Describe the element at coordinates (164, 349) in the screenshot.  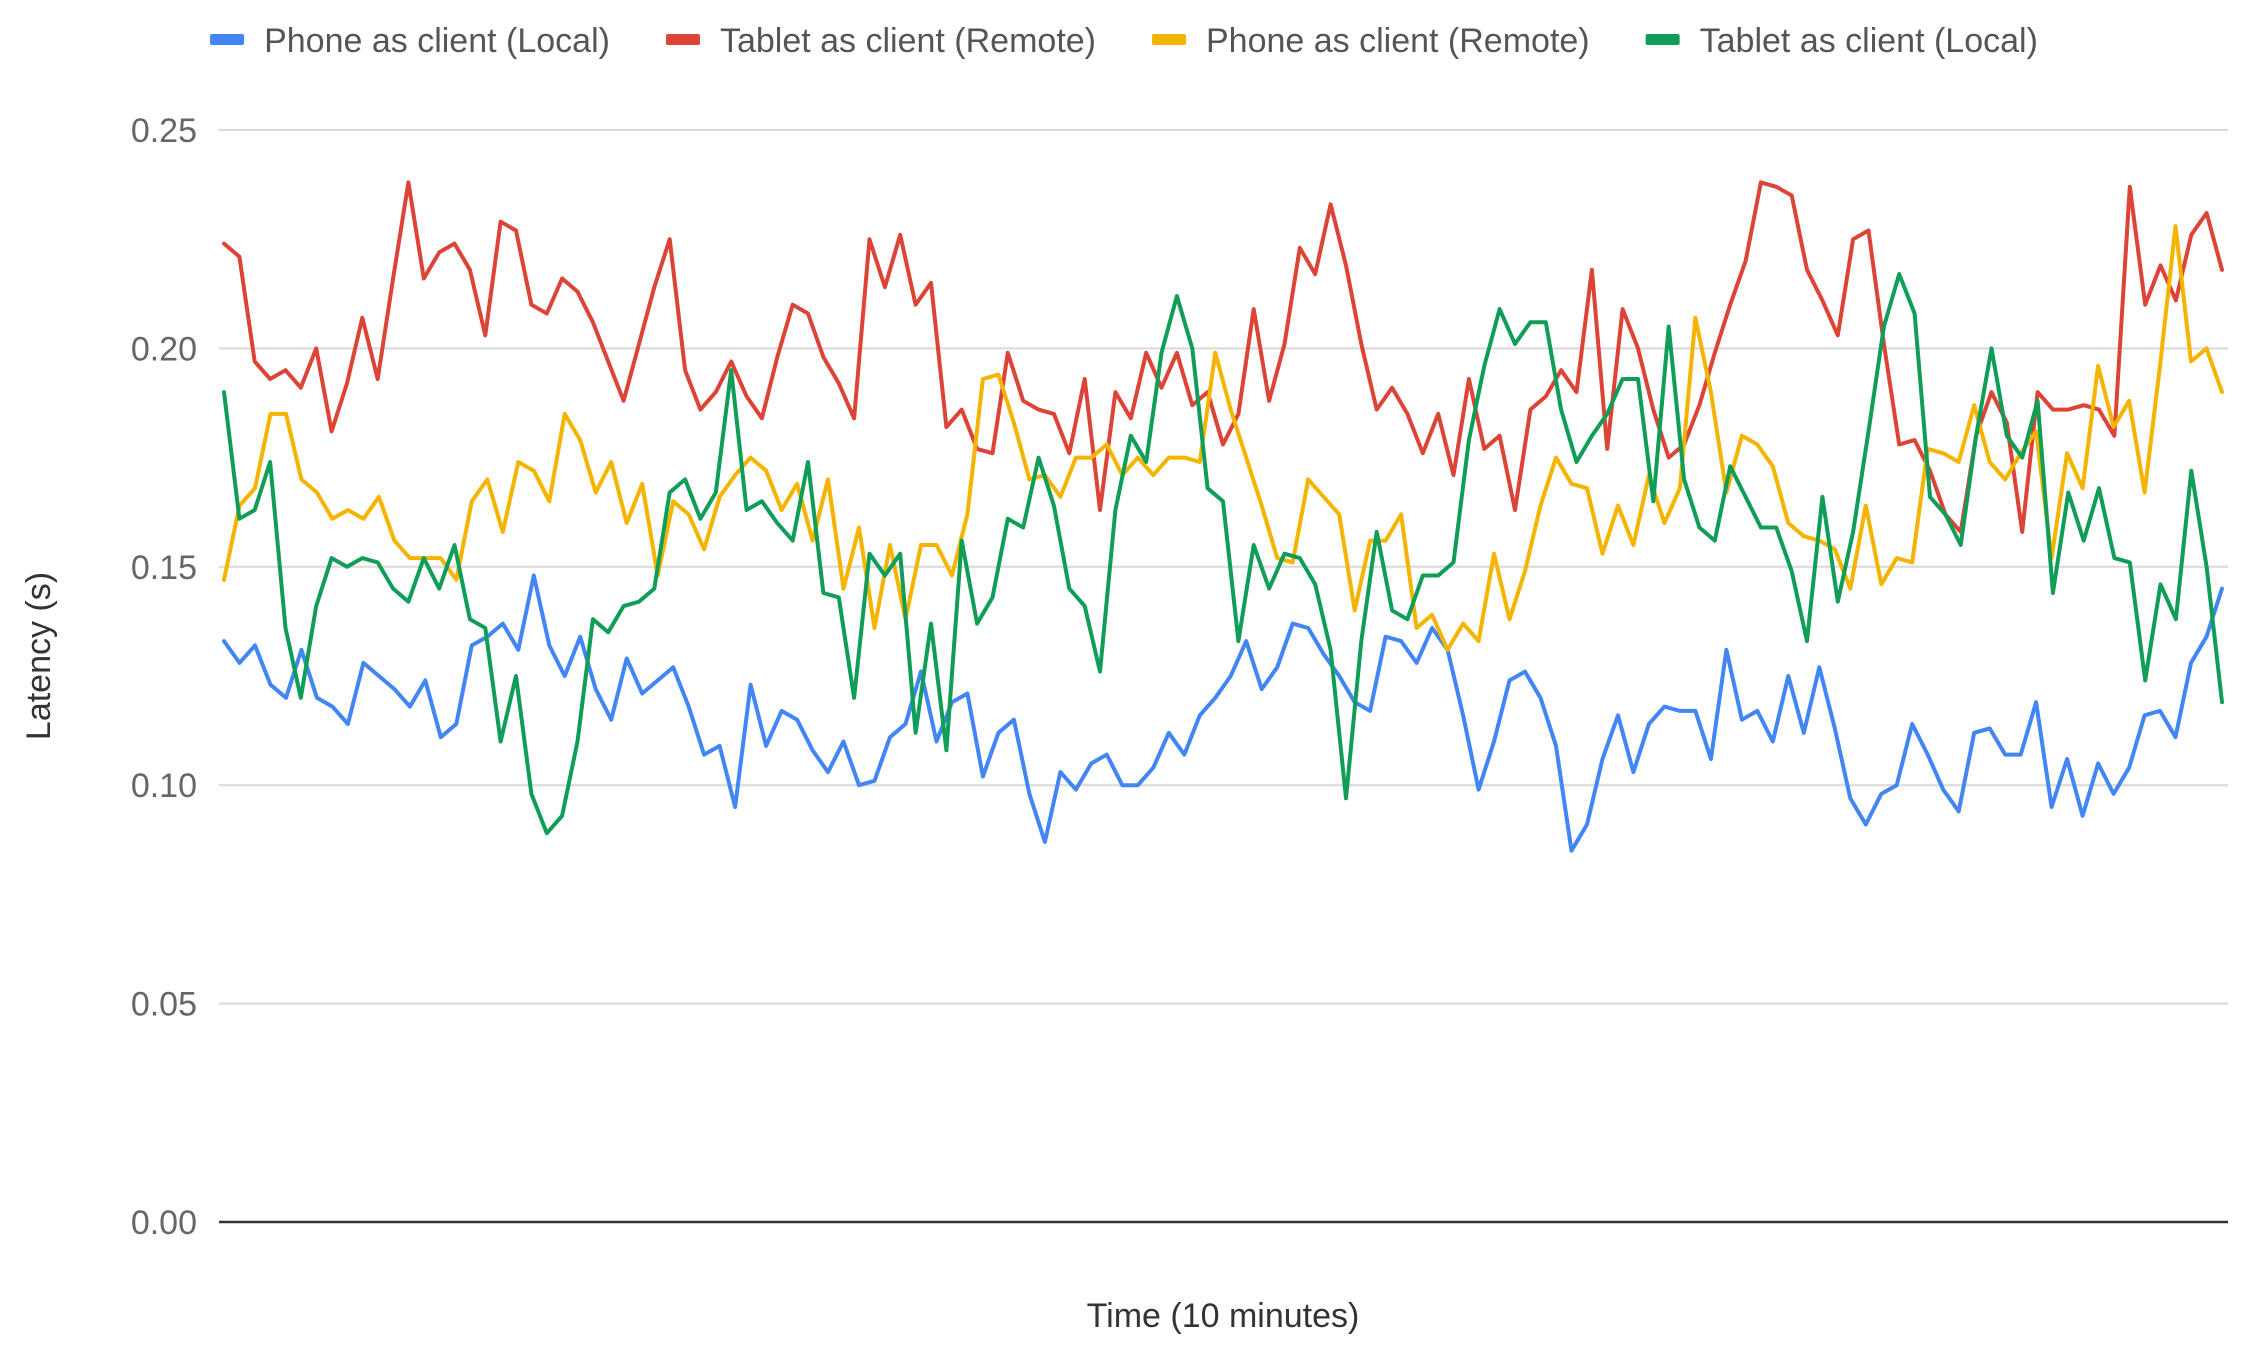
I see `y-tick-label: 0.20` at that location.